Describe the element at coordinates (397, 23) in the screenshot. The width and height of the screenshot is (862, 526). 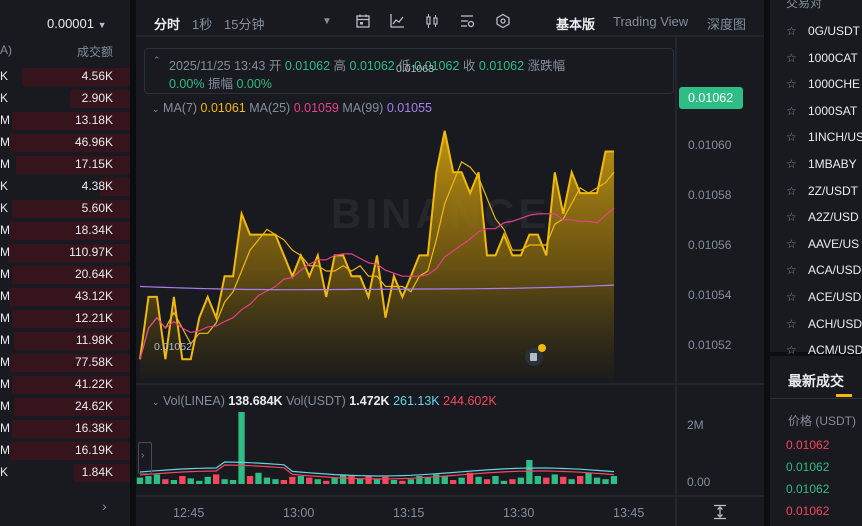
I see `line-chart-icon` at that location.